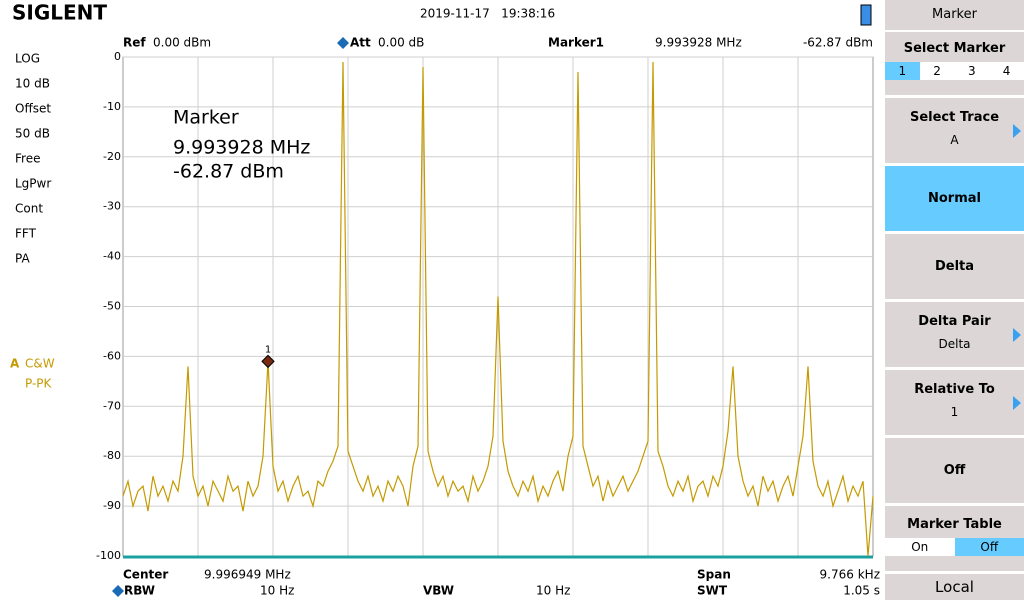 The height and width of the screenshot is (604, 1024). Describe the element at coordinates (32, 134) in the screenshot. I see `status-item: 50 dB` at that location.